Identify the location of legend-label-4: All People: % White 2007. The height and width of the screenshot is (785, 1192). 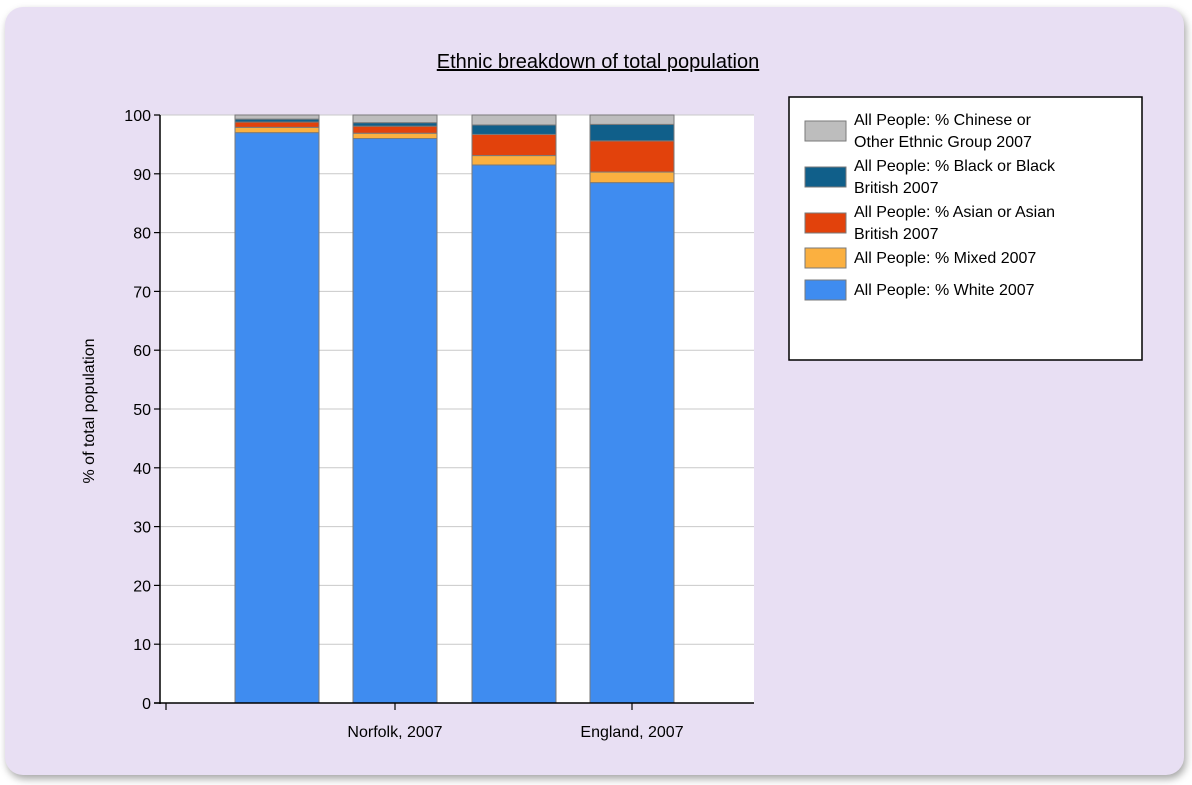
(944, 290).